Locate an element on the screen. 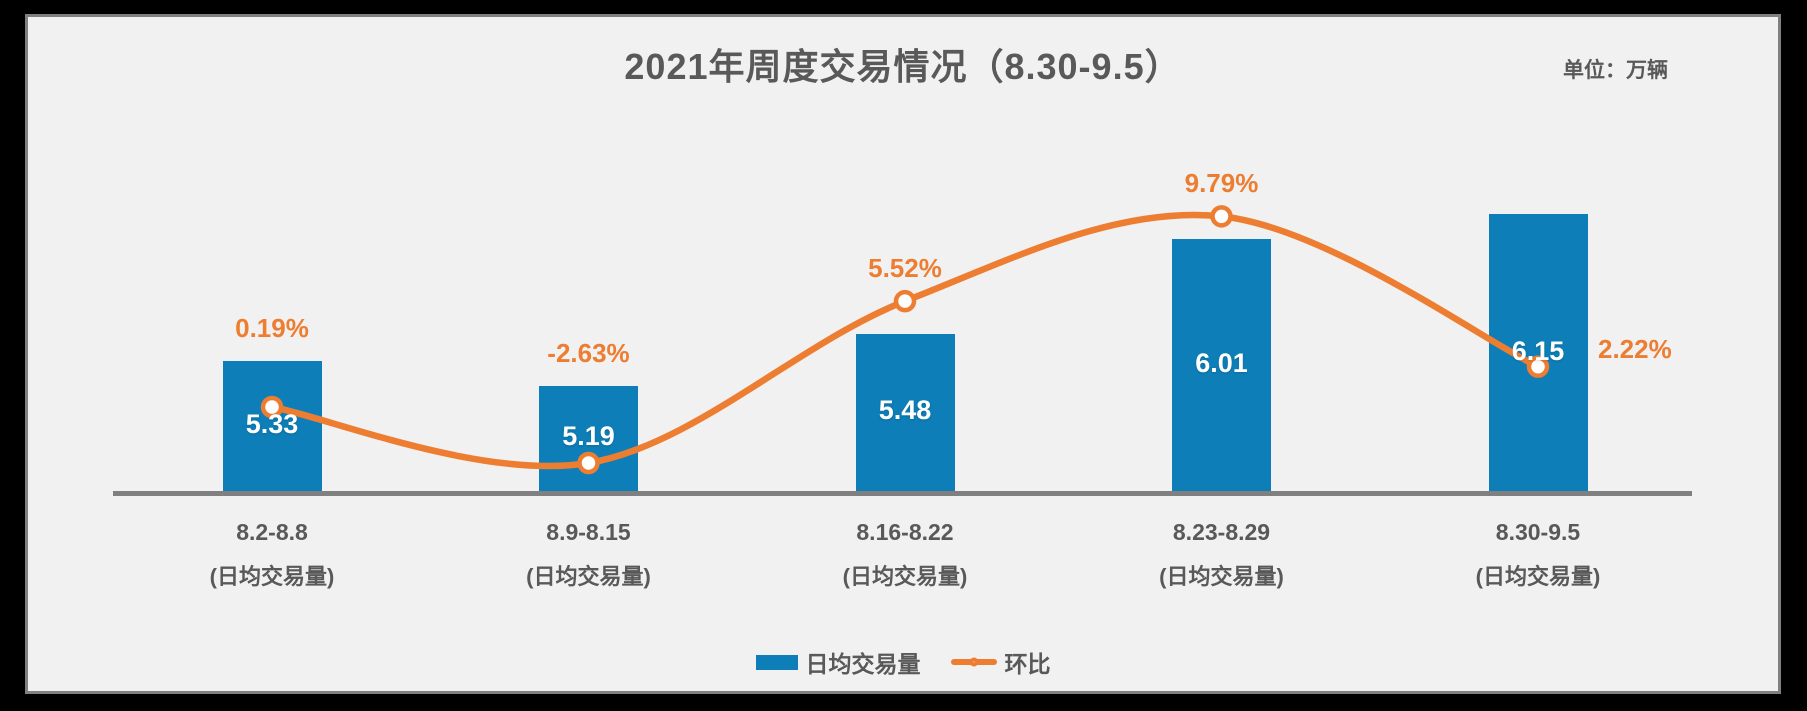  bar-value-label: 5.33 is located at coordinates (272, 423).